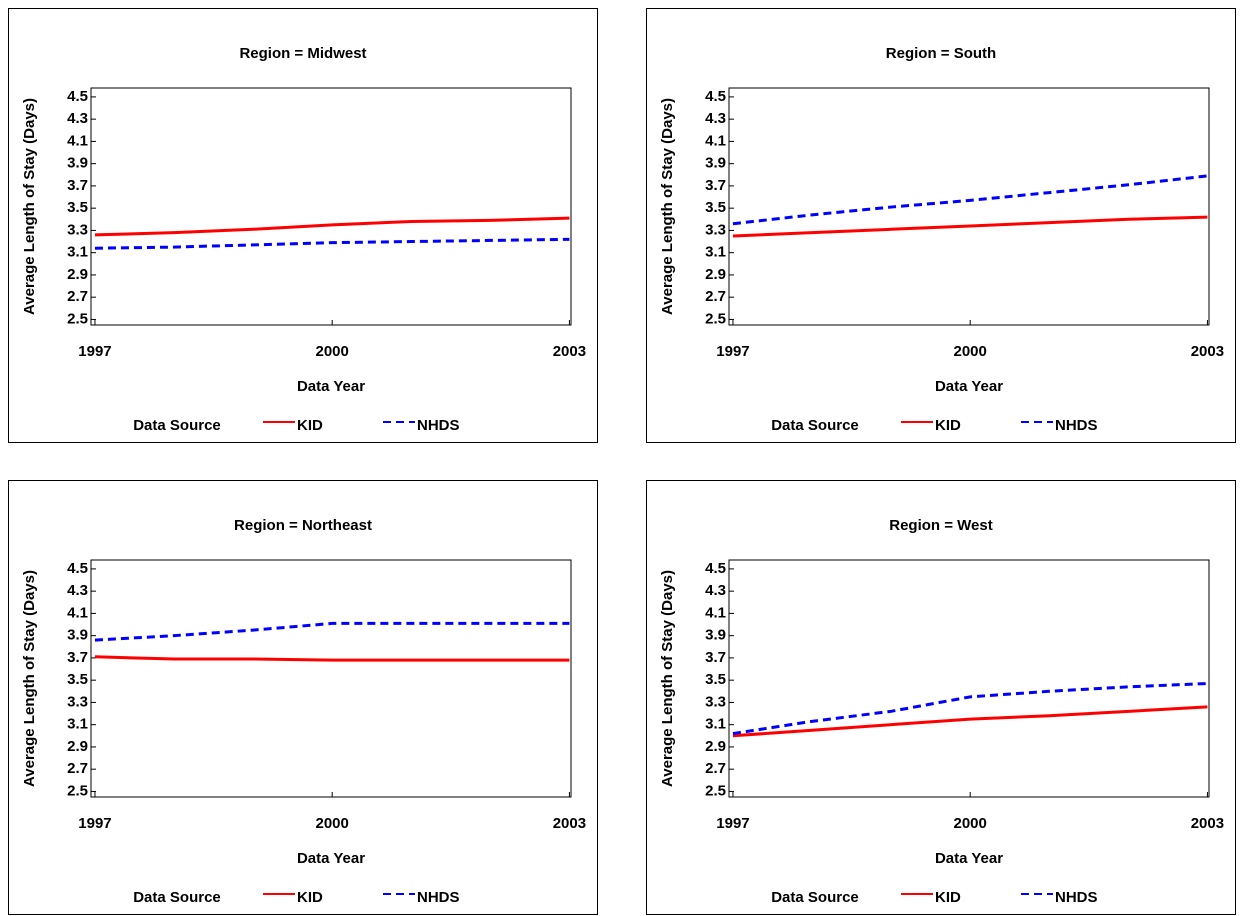 The height and width of the screenshot is (916, 1244). I want to click on chart-title: Region = South, so click(941, 53).